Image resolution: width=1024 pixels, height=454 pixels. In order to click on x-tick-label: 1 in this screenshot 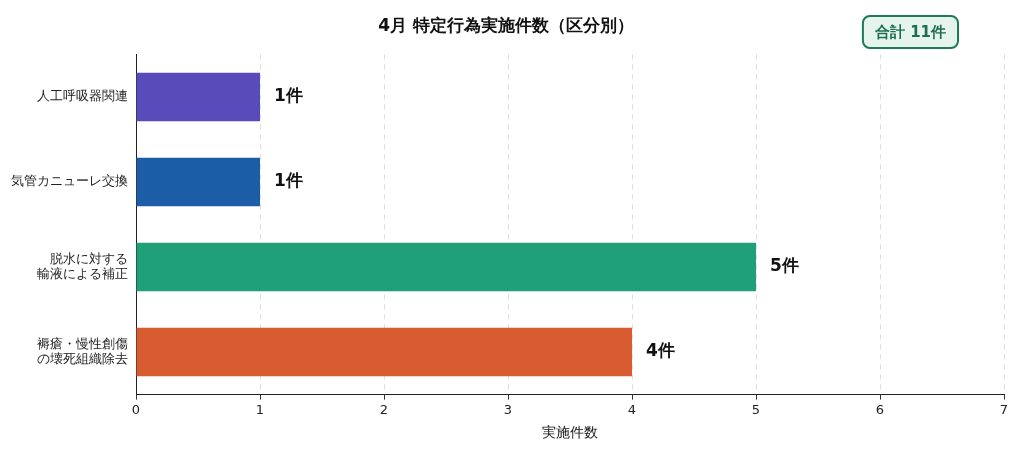, I will do `click(260, 409)`.